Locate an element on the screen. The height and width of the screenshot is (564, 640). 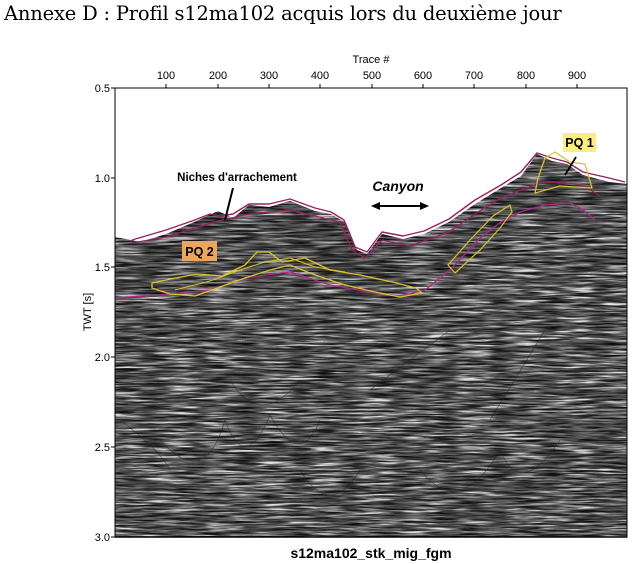
double-arrow-icon is located at coordinates (400, 206).